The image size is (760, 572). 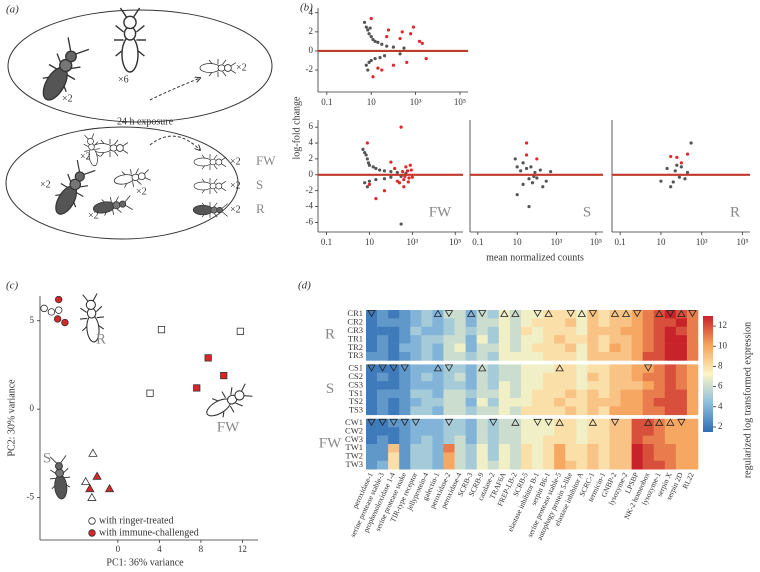 I want to click on row-label: CW2, so click(x=354, y=430).